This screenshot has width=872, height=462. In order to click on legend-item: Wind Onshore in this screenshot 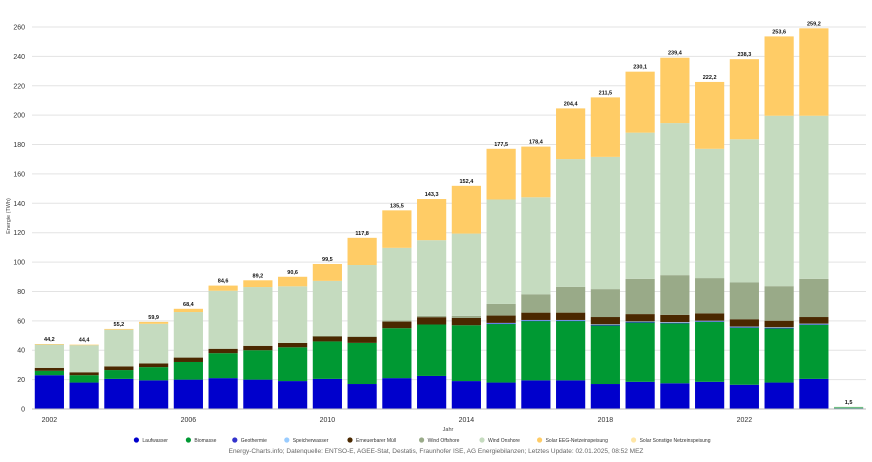, I will do `click(499, 440)`.